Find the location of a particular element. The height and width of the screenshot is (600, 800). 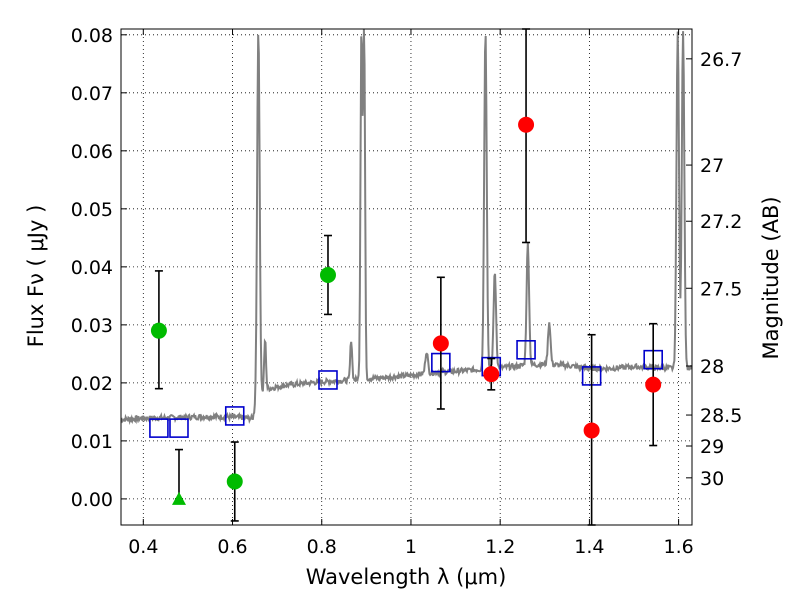

x-tick-label: 0.4 is located at coordinates (143, 547).